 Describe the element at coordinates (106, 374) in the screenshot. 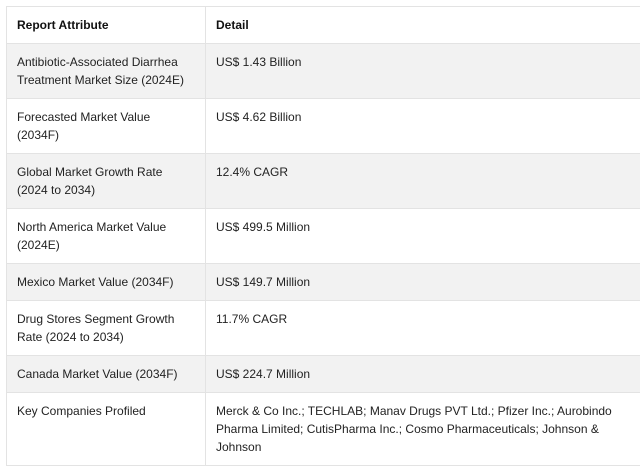

I see `attribute-cell: Canada Market Value (2034F)` at that location.